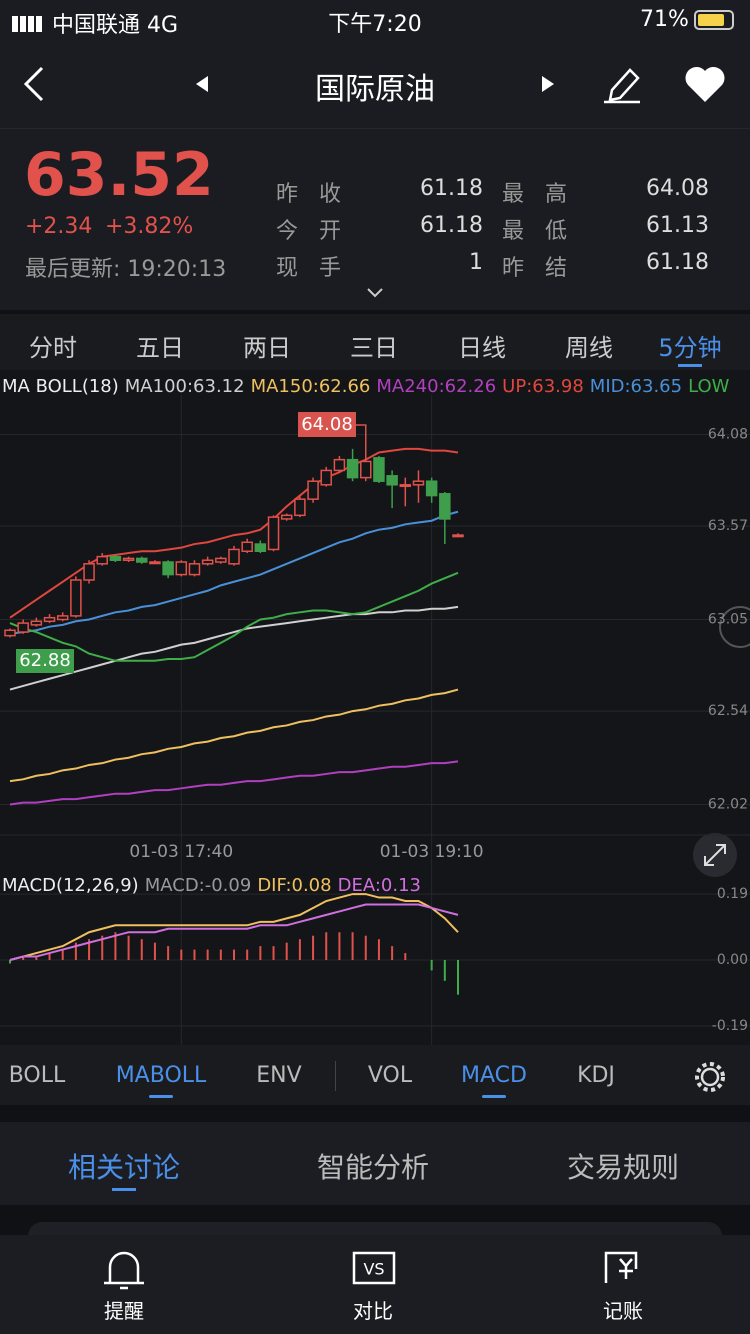 This screenshot has width=750, height=1334. Describe the element at coordinates (730, 1026) in the screenshot. I see `y-tick-label: -0.19` at that location.